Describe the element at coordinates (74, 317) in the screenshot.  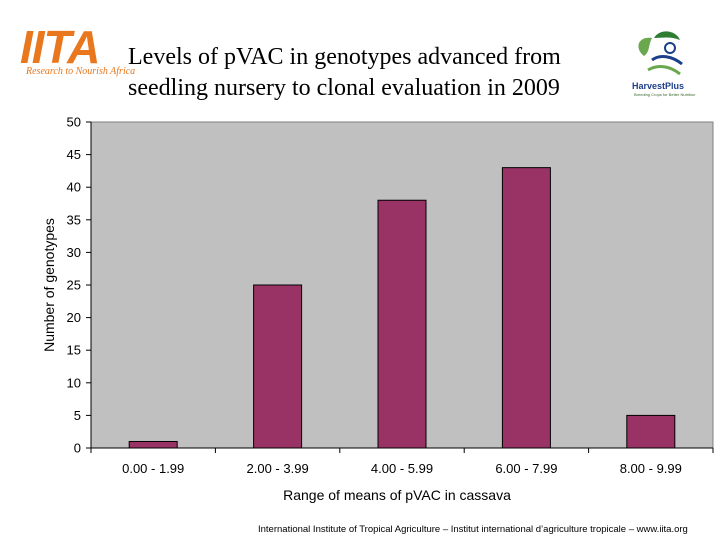
I see `y-tick-label: 20` at that location.